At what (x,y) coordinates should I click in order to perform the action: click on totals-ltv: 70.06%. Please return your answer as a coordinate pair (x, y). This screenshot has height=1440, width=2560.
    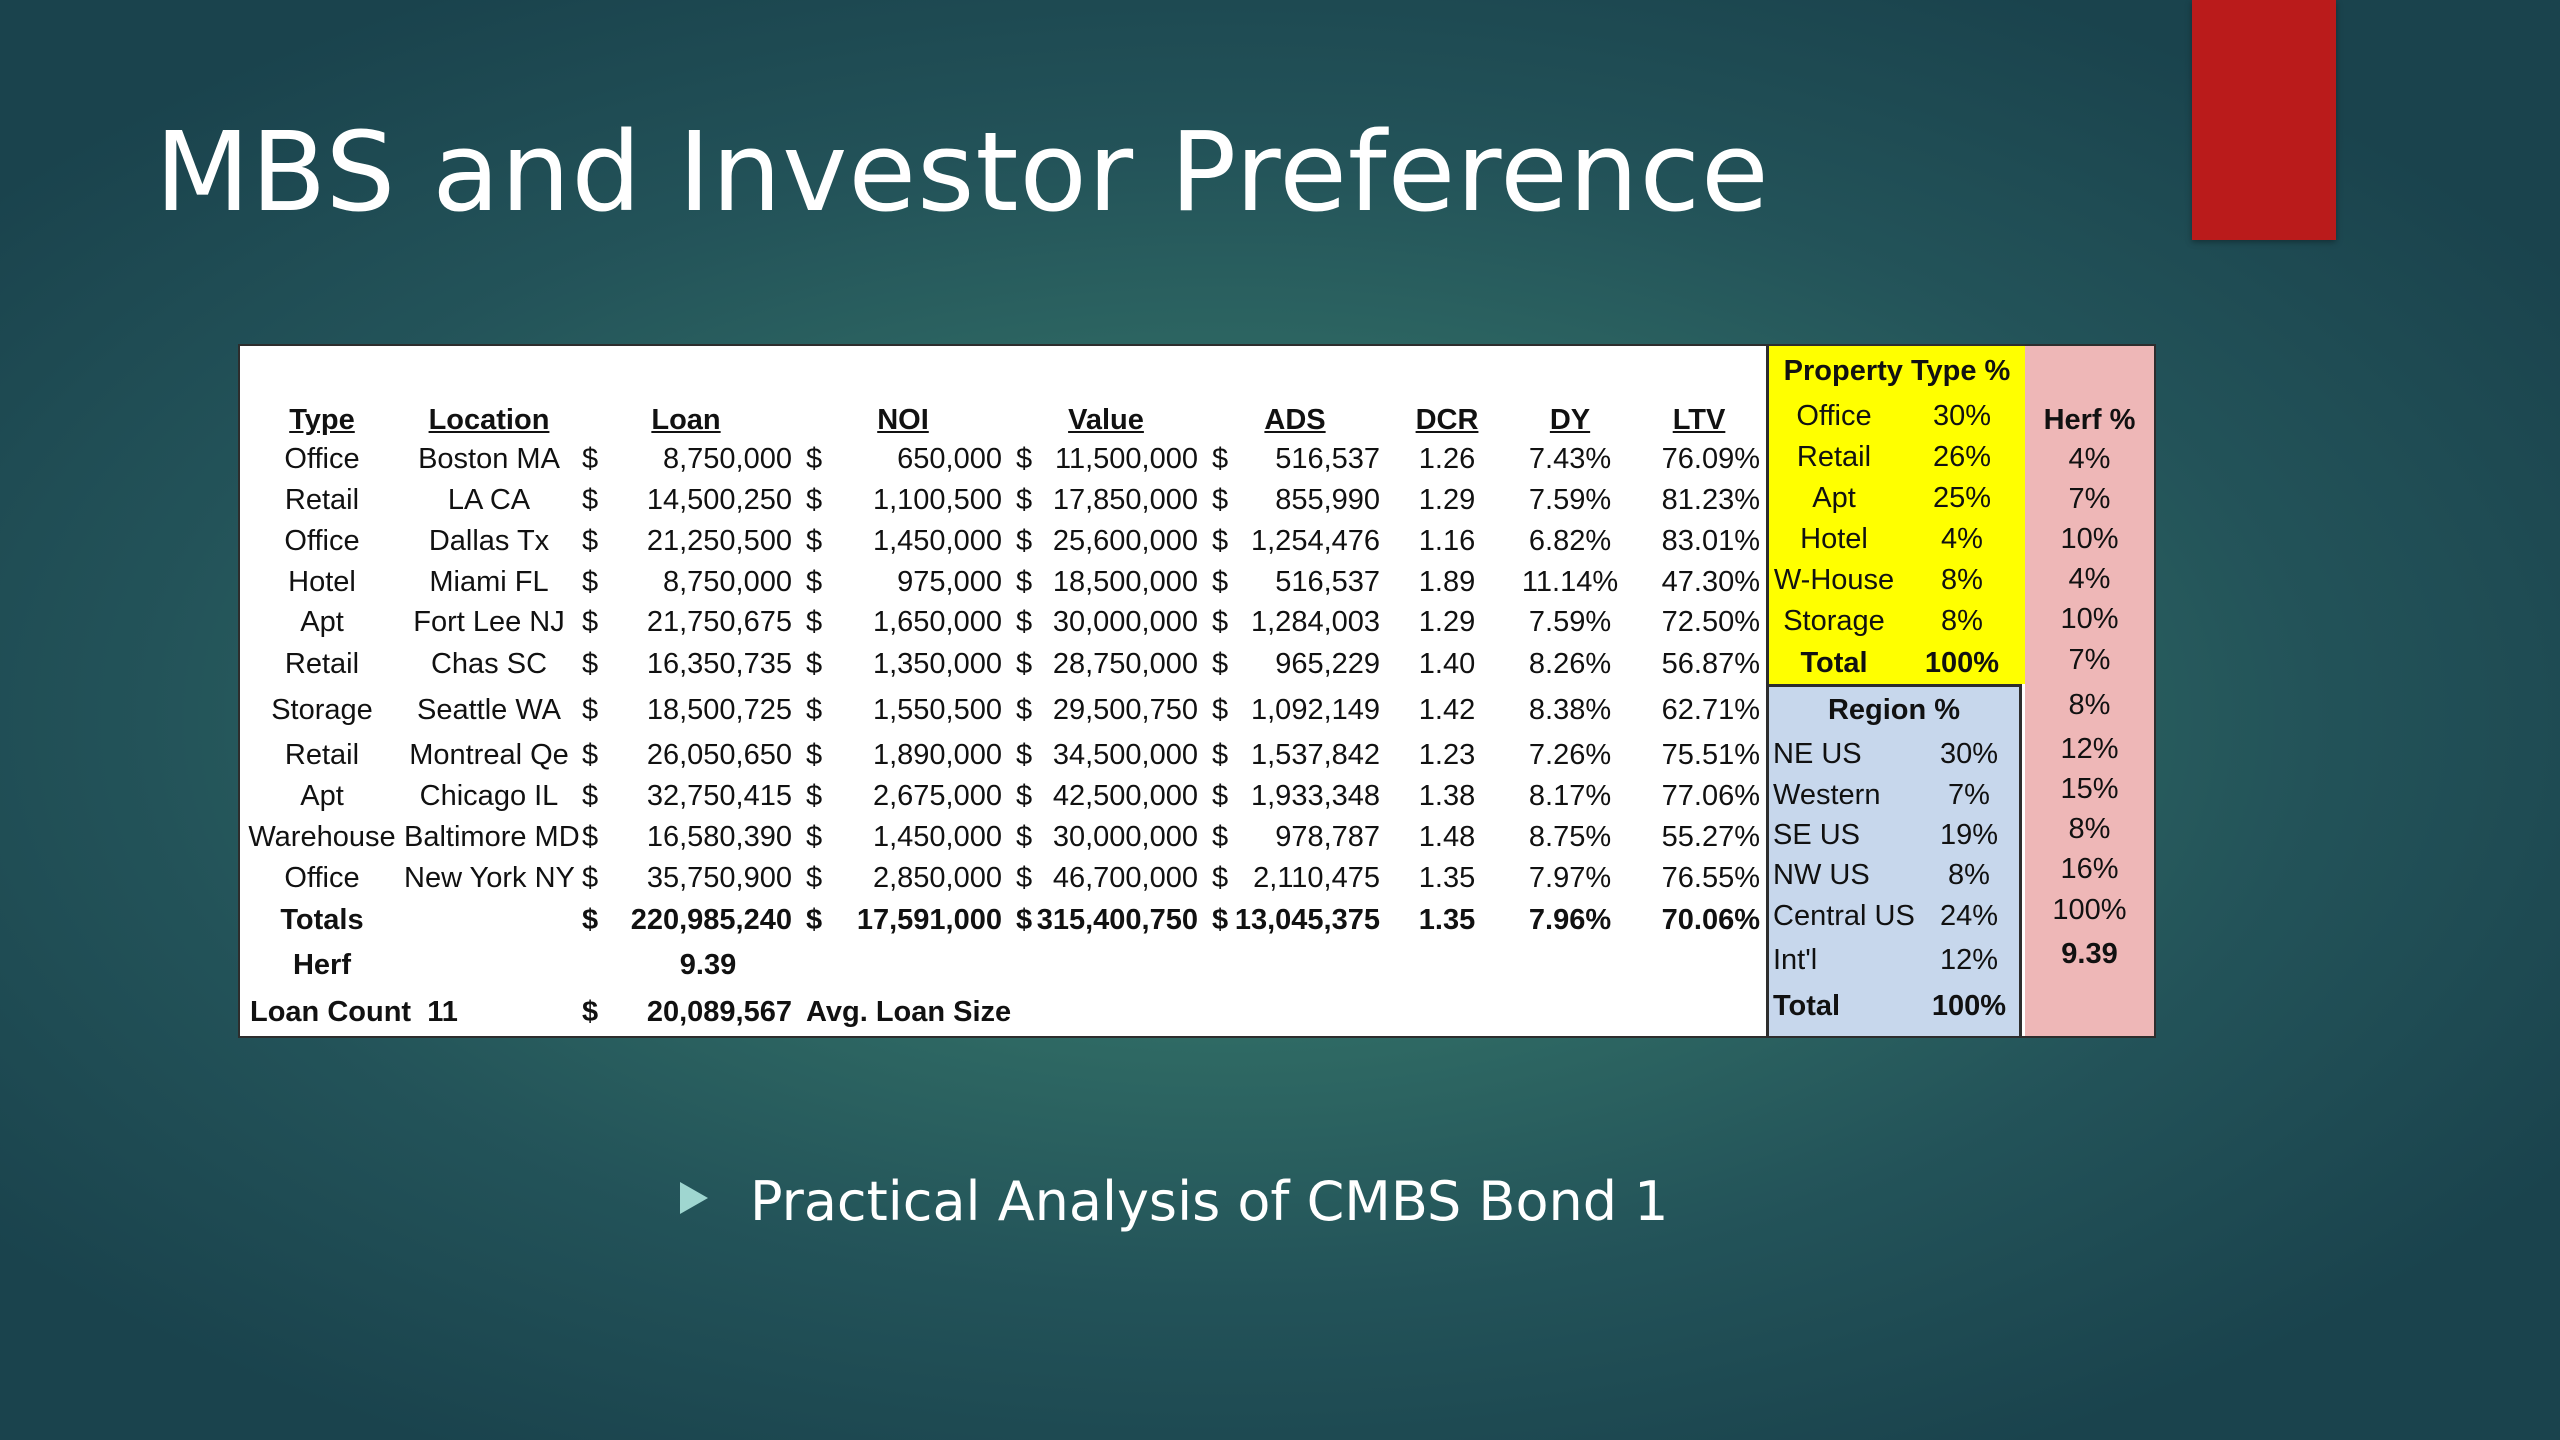
    Looking at the image, I should click on (1711, 919).